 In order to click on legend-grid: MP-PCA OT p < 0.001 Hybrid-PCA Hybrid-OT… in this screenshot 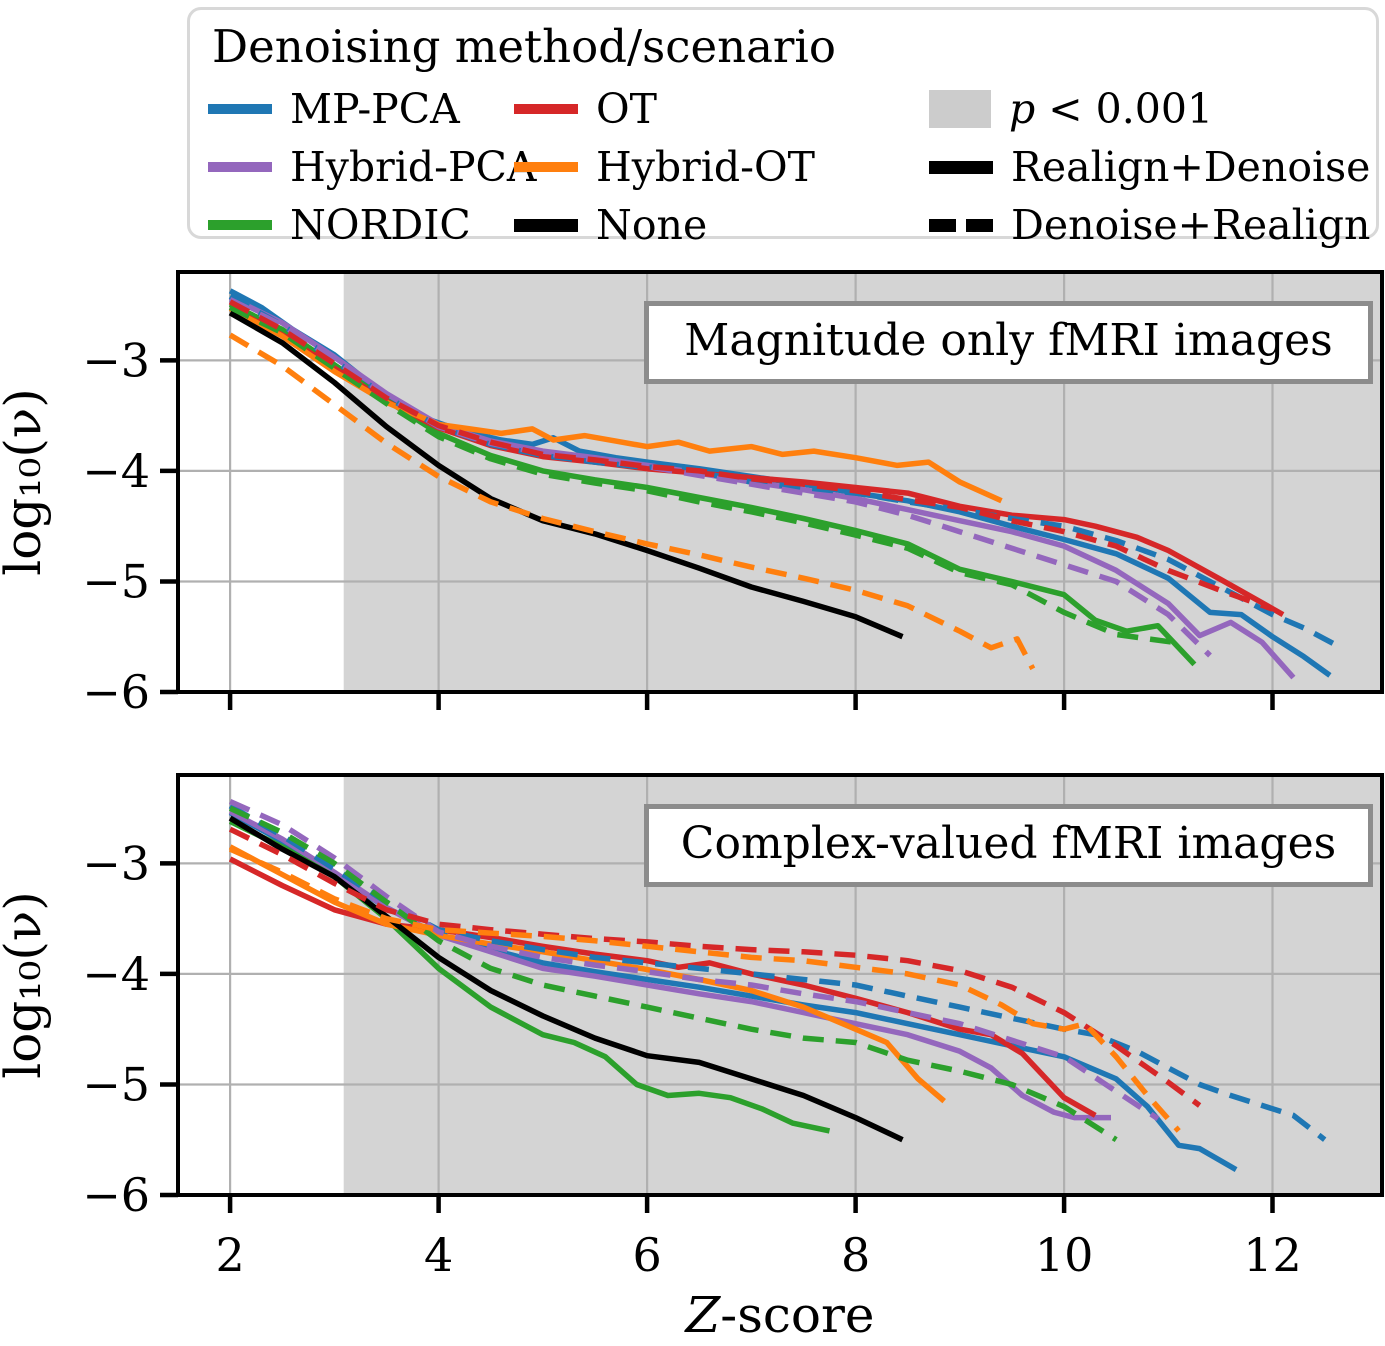, I will do `click(789, 167)`.